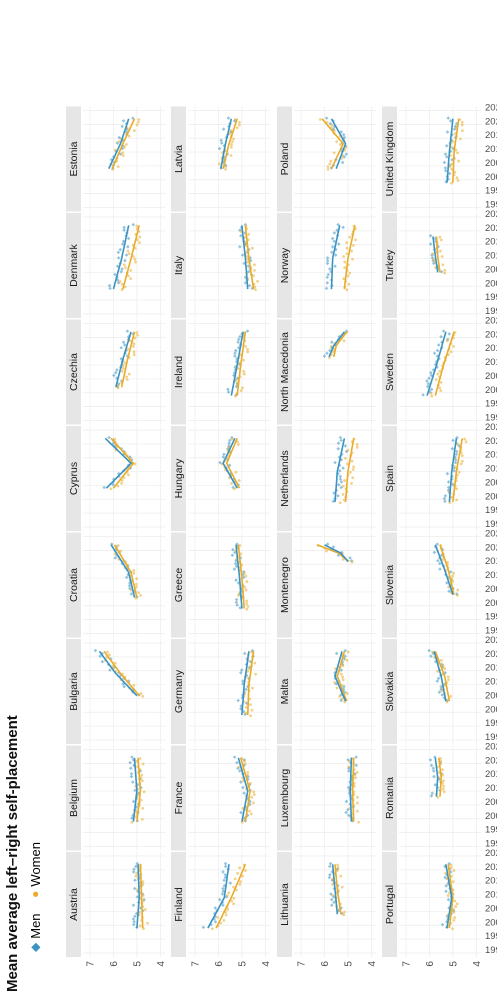 The image size is (497, 1000). What do you see at coordinates (491, 936) in the screenshot?
I see `x-tick-label: 1995` at bounding box center [491, 936].